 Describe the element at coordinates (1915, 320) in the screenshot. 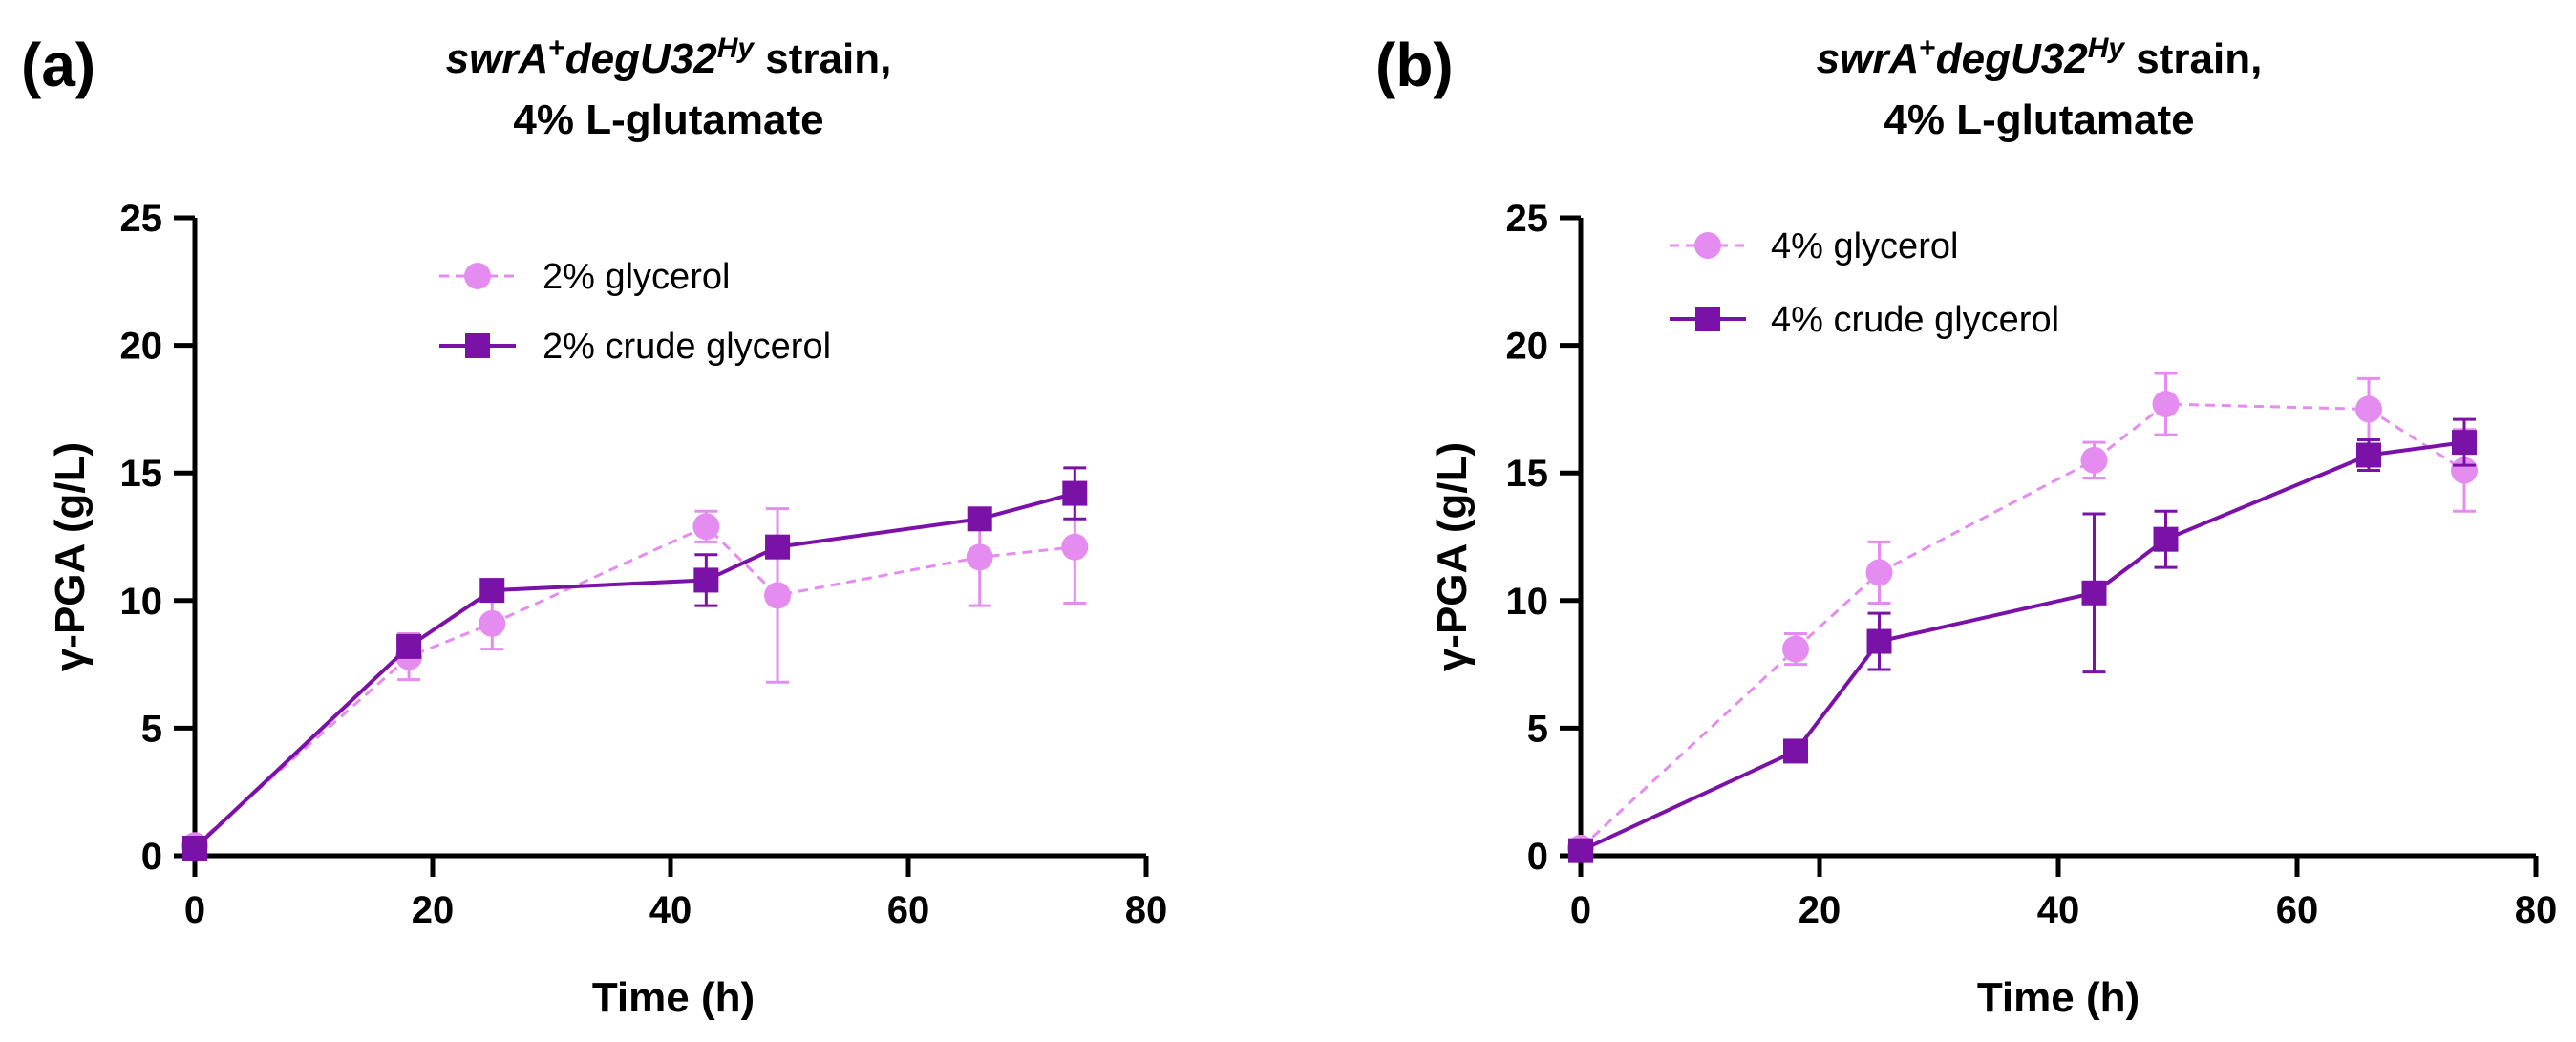

I see `legend-label: 4% crude glycerol` at that location.